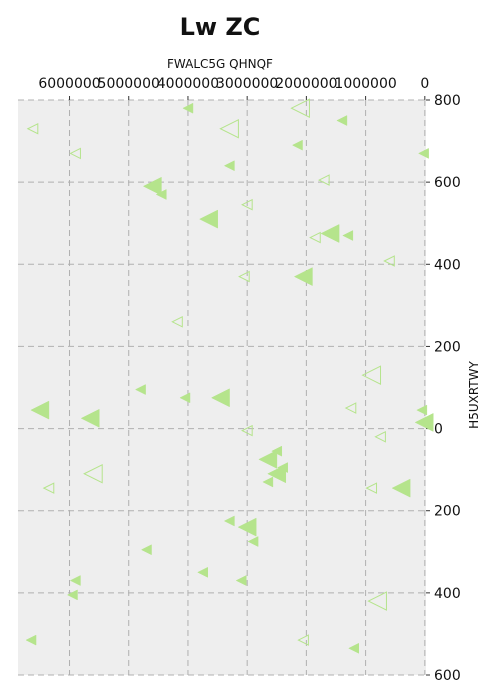 The height and width of the screenshot is (700, 500). Describe the element at coordinates (220, 64) in the screenshot. I see `x-axis-label: FWALC5G QHNQF` at that location.